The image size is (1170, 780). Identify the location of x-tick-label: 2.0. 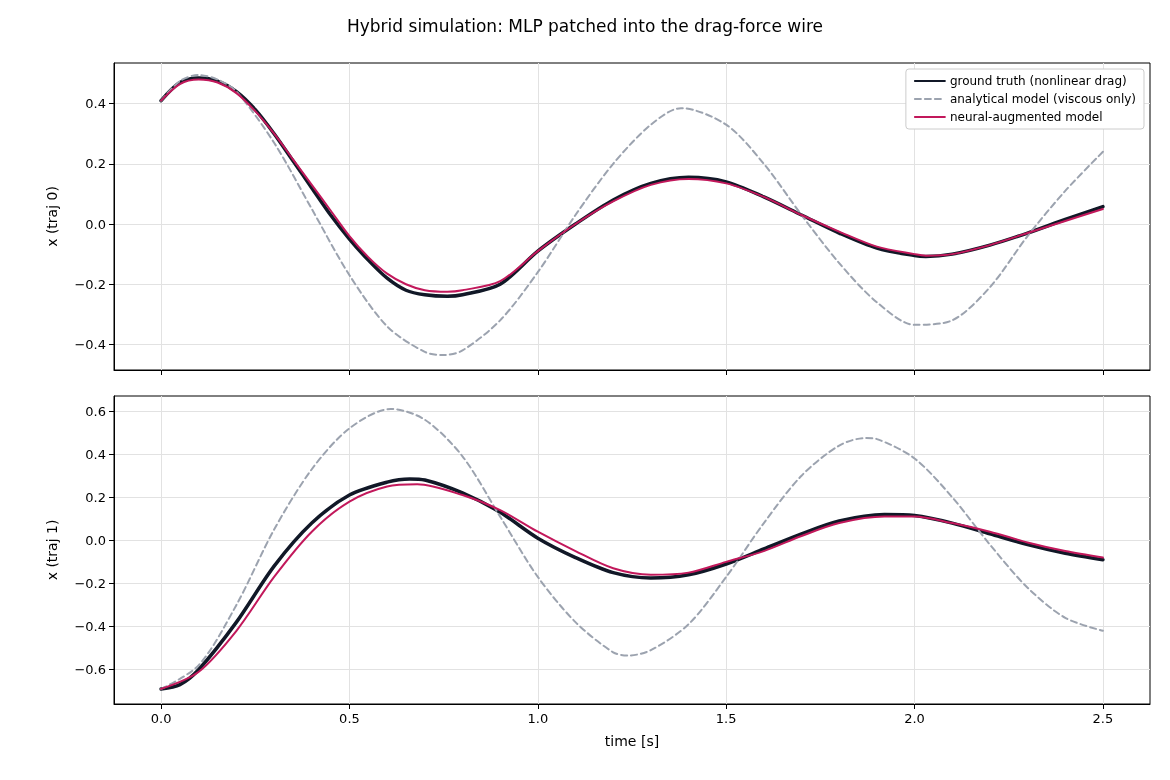
(914, 718).